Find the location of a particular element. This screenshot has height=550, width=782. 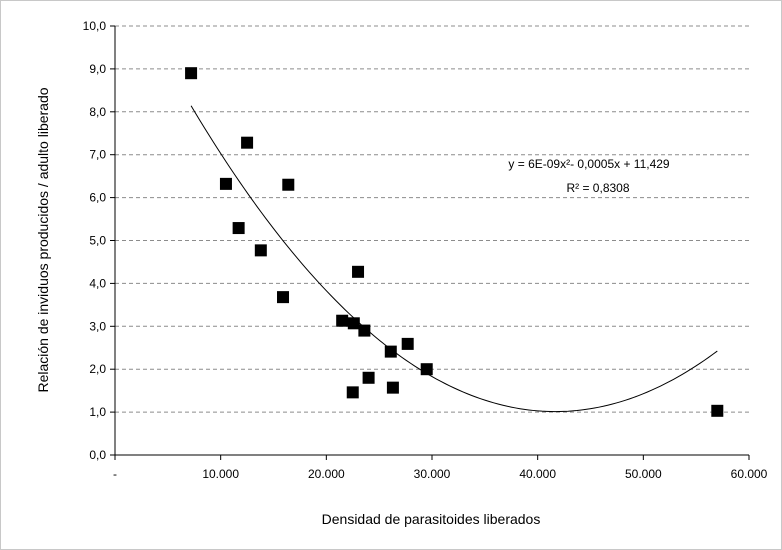

x-tick-label: 40.000 is located at coordinates (537, 474).